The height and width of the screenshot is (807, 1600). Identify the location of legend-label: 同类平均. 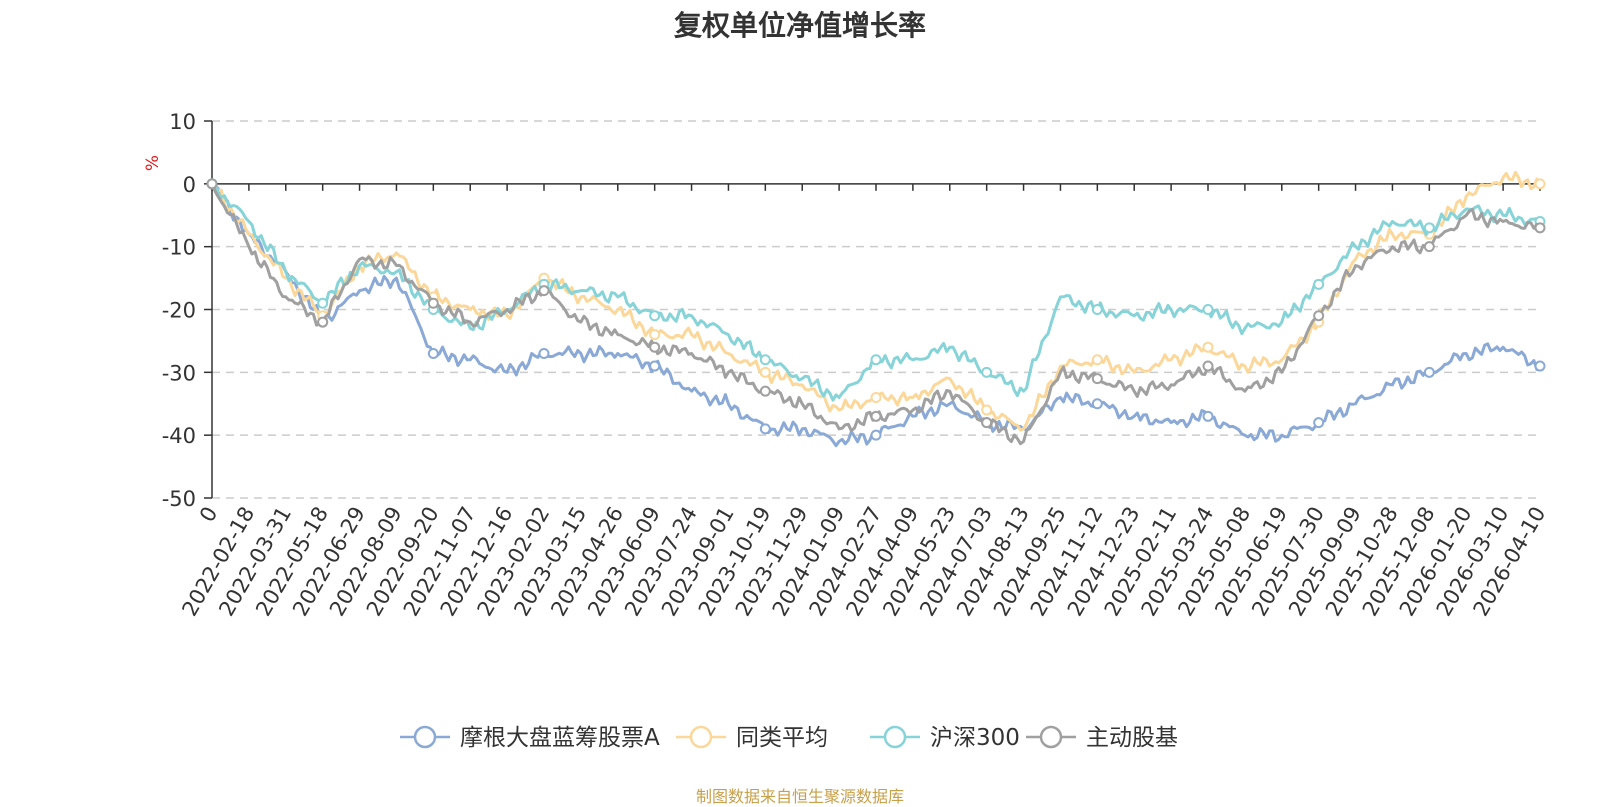
(782, 738).